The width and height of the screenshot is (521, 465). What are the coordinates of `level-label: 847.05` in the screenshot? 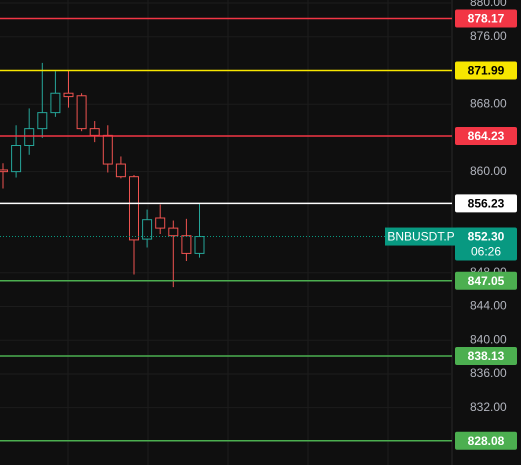 It's located at (486, 281).